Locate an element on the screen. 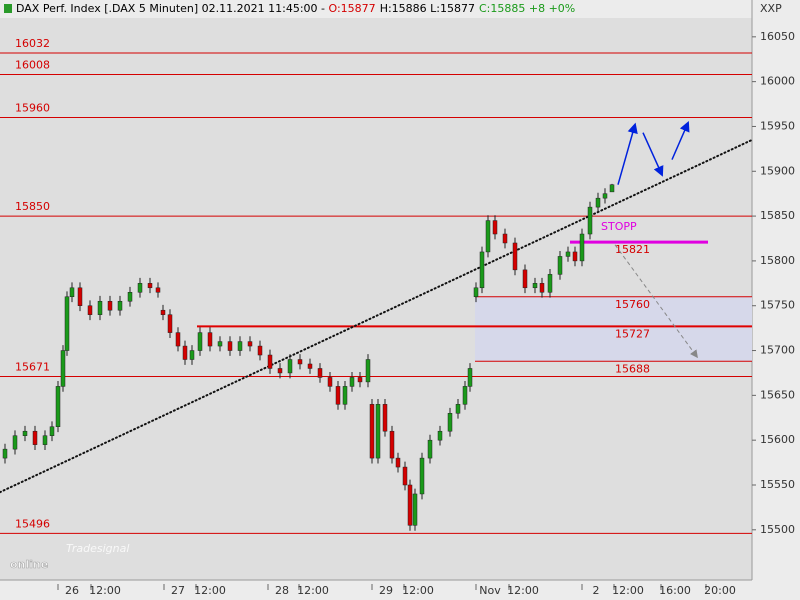  y-tick-label: 15750 is located at coordinates (777, 305).